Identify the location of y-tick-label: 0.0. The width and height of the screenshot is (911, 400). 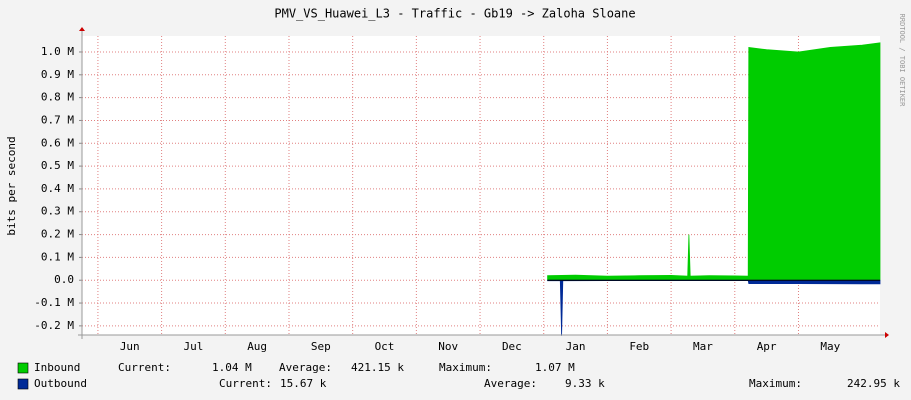
(64, 279).